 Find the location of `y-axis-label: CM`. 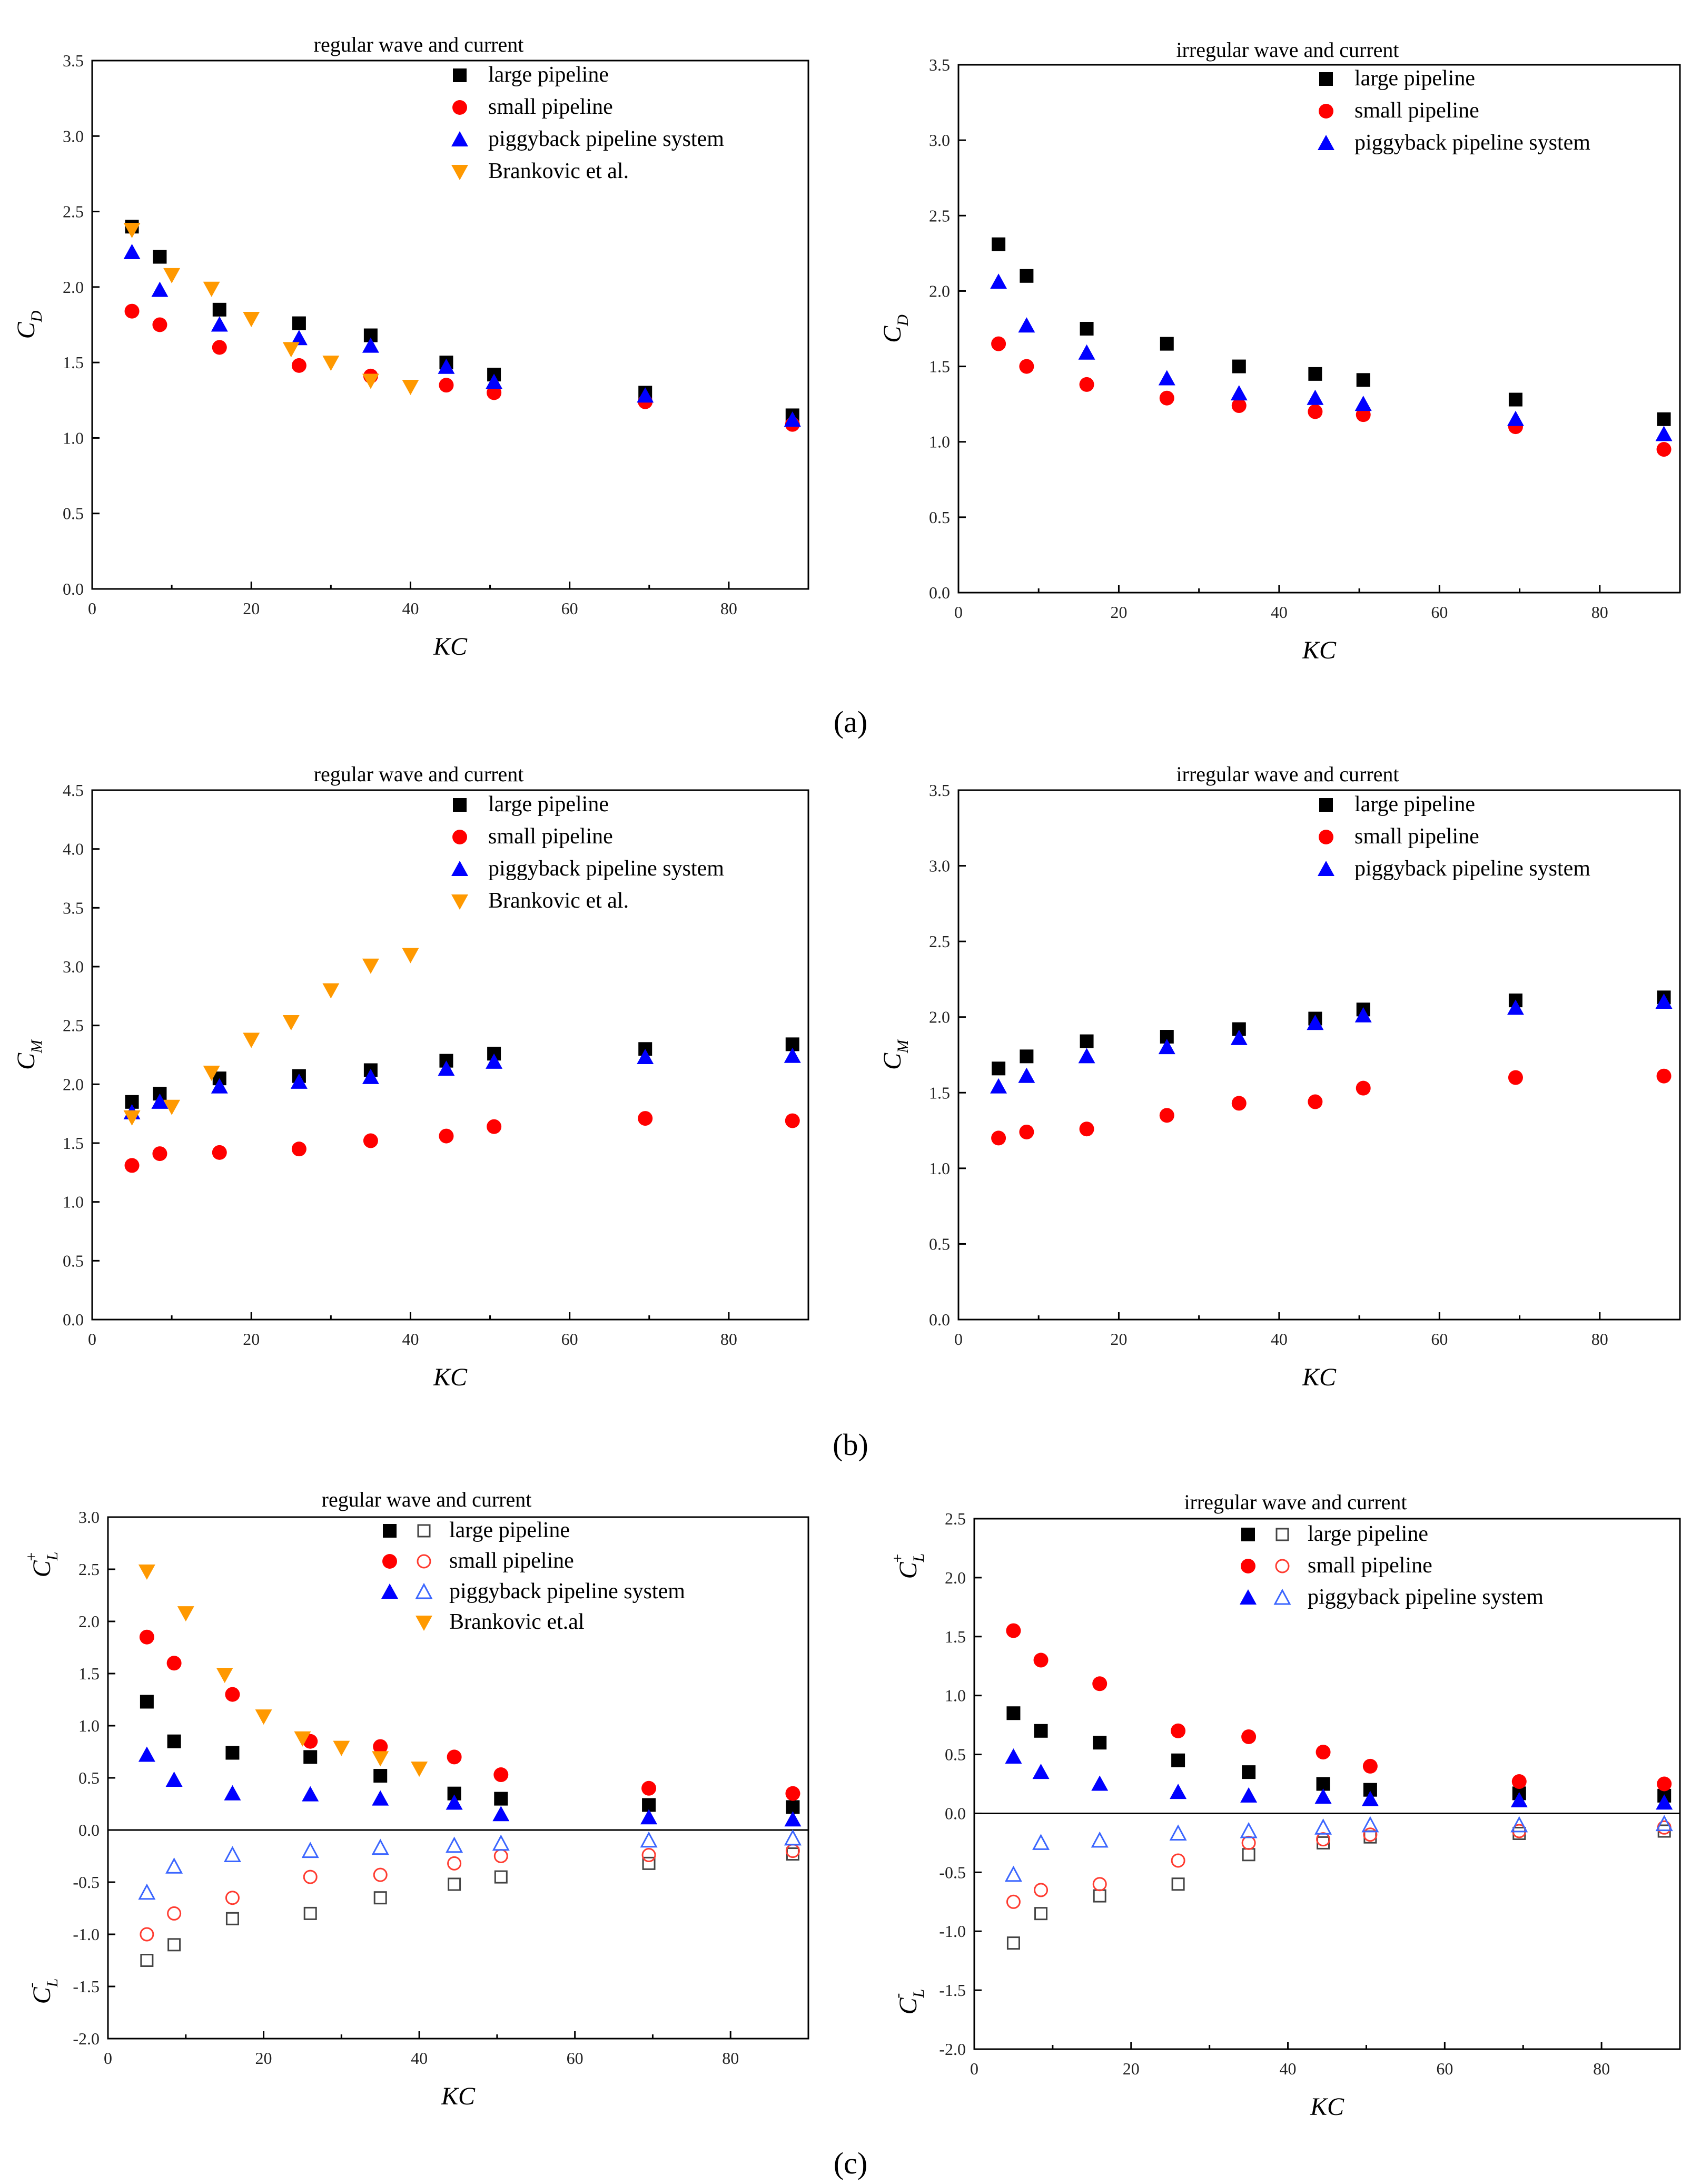

y-axis-label: CM is located at coordinates (28, 1054).